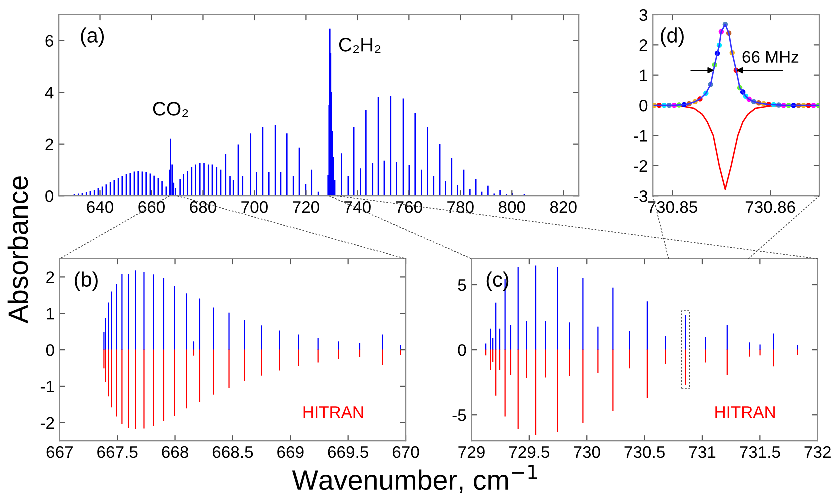 The width and height of the screenshot is (832, 499). I want to click on x-tick-label: 760, so click(409, 207).